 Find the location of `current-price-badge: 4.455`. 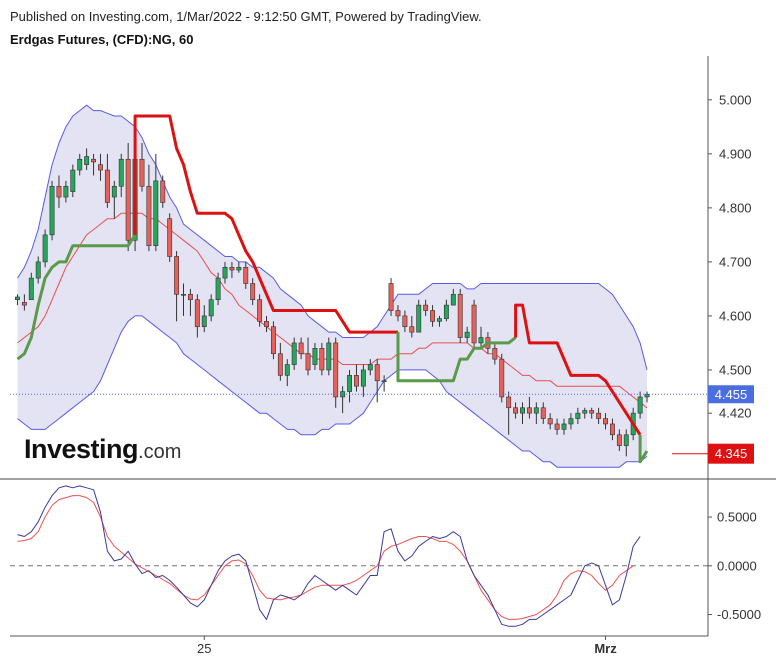

current-price-badge: 4.455 is located at coordinates (731, 394).